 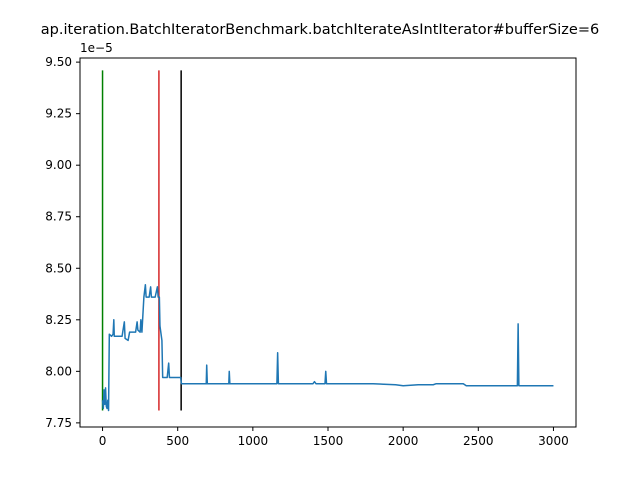 I want to click on x-axis: 0 500 1000 1500 2000 2500 3000, so click(x=334, y=437).